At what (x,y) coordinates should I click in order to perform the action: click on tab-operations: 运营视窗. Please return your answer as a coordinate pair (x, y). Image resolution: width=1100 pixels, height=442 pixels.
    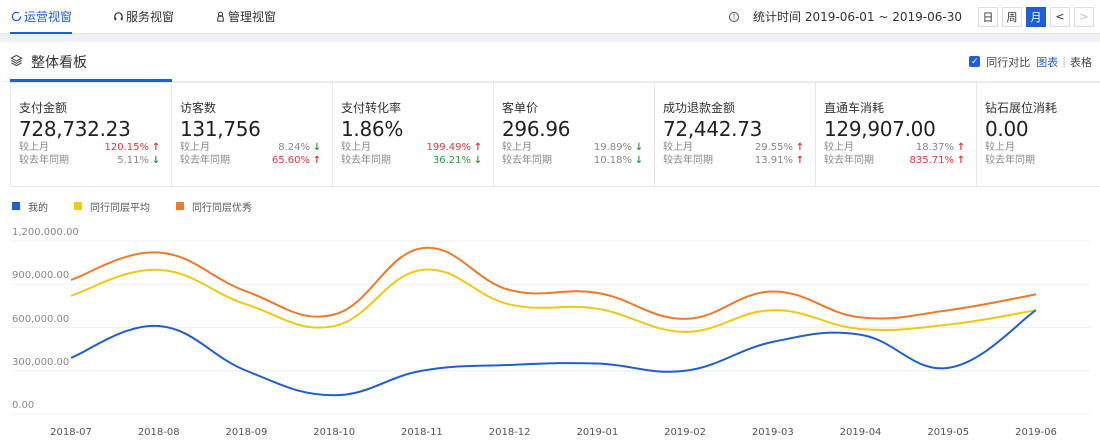
    Looking at the image, I should click on (41, 17).